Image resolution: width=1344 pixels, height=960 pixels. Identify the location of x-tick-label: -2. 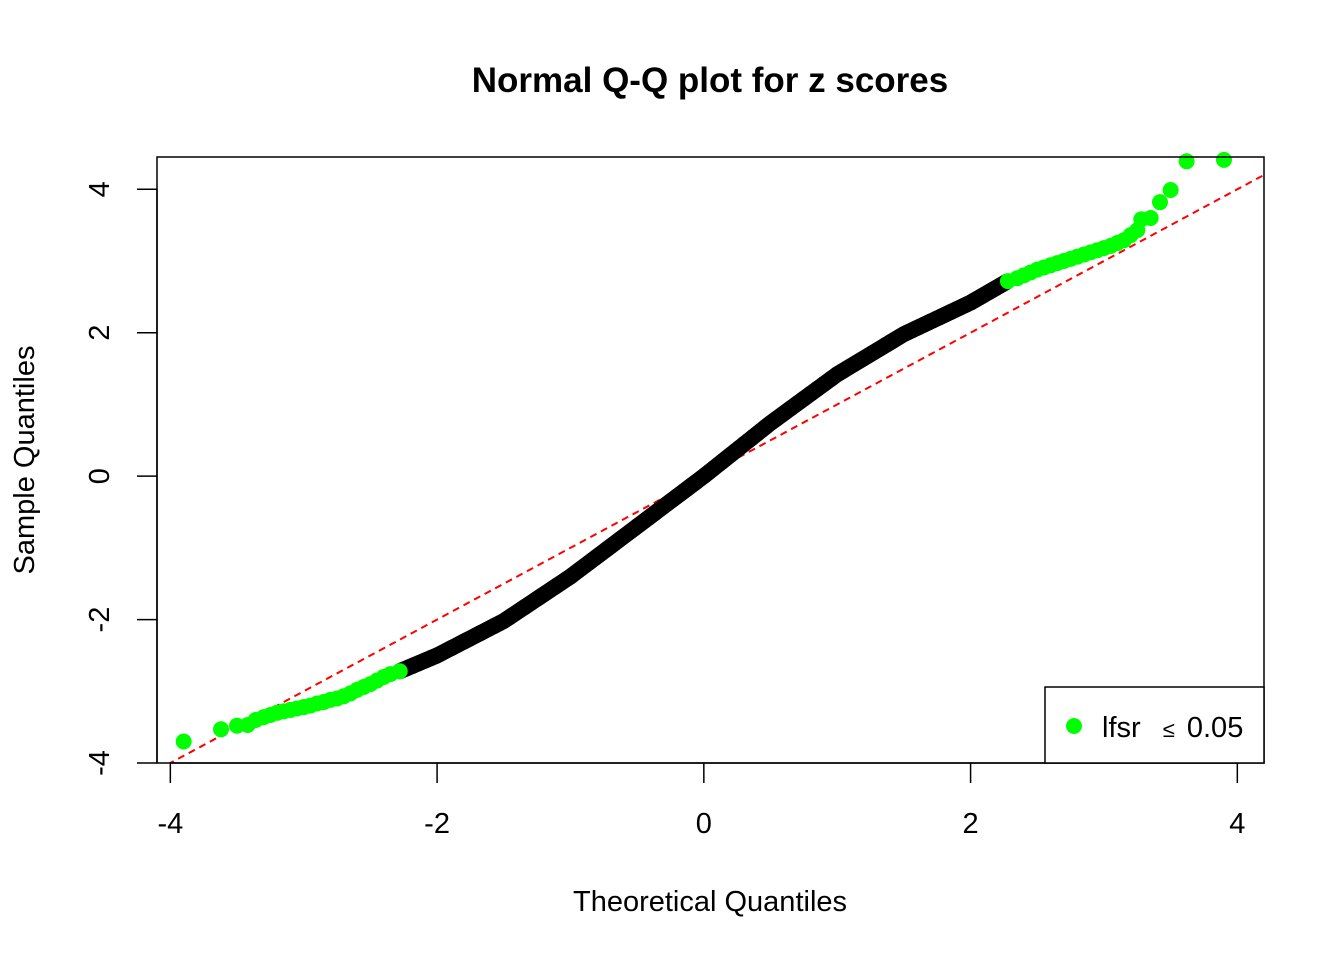
(437, 824).